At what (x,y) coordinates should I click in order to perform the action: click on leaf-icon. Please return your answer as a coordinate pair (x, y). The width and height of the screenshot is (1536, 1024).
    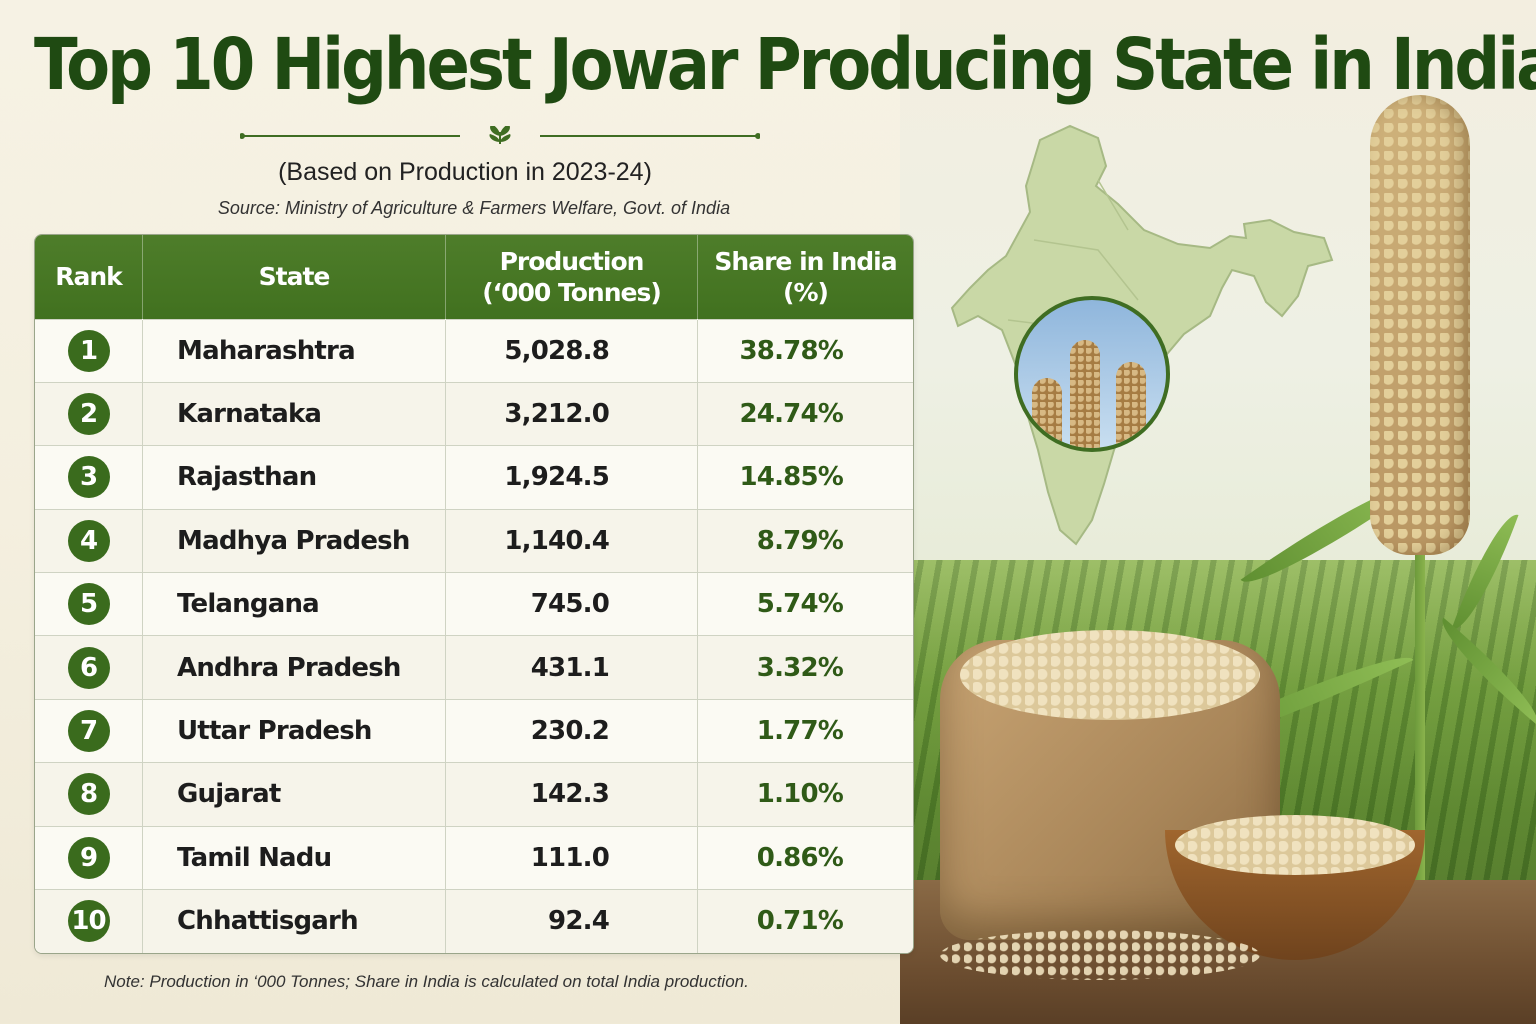
    Looking at the image, I should click on (500, 135).